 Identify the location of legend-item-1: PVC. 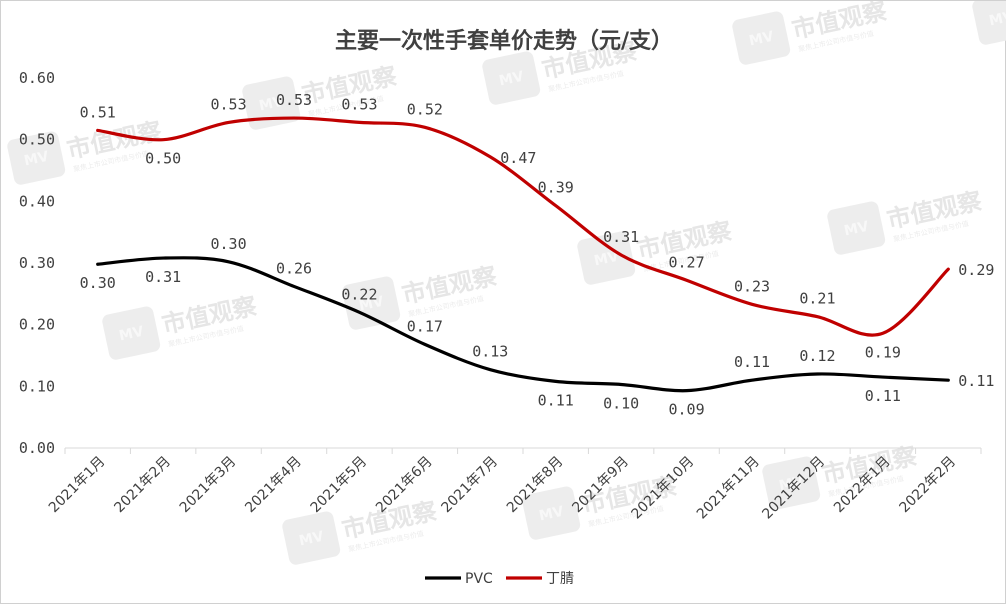
(459, 579).